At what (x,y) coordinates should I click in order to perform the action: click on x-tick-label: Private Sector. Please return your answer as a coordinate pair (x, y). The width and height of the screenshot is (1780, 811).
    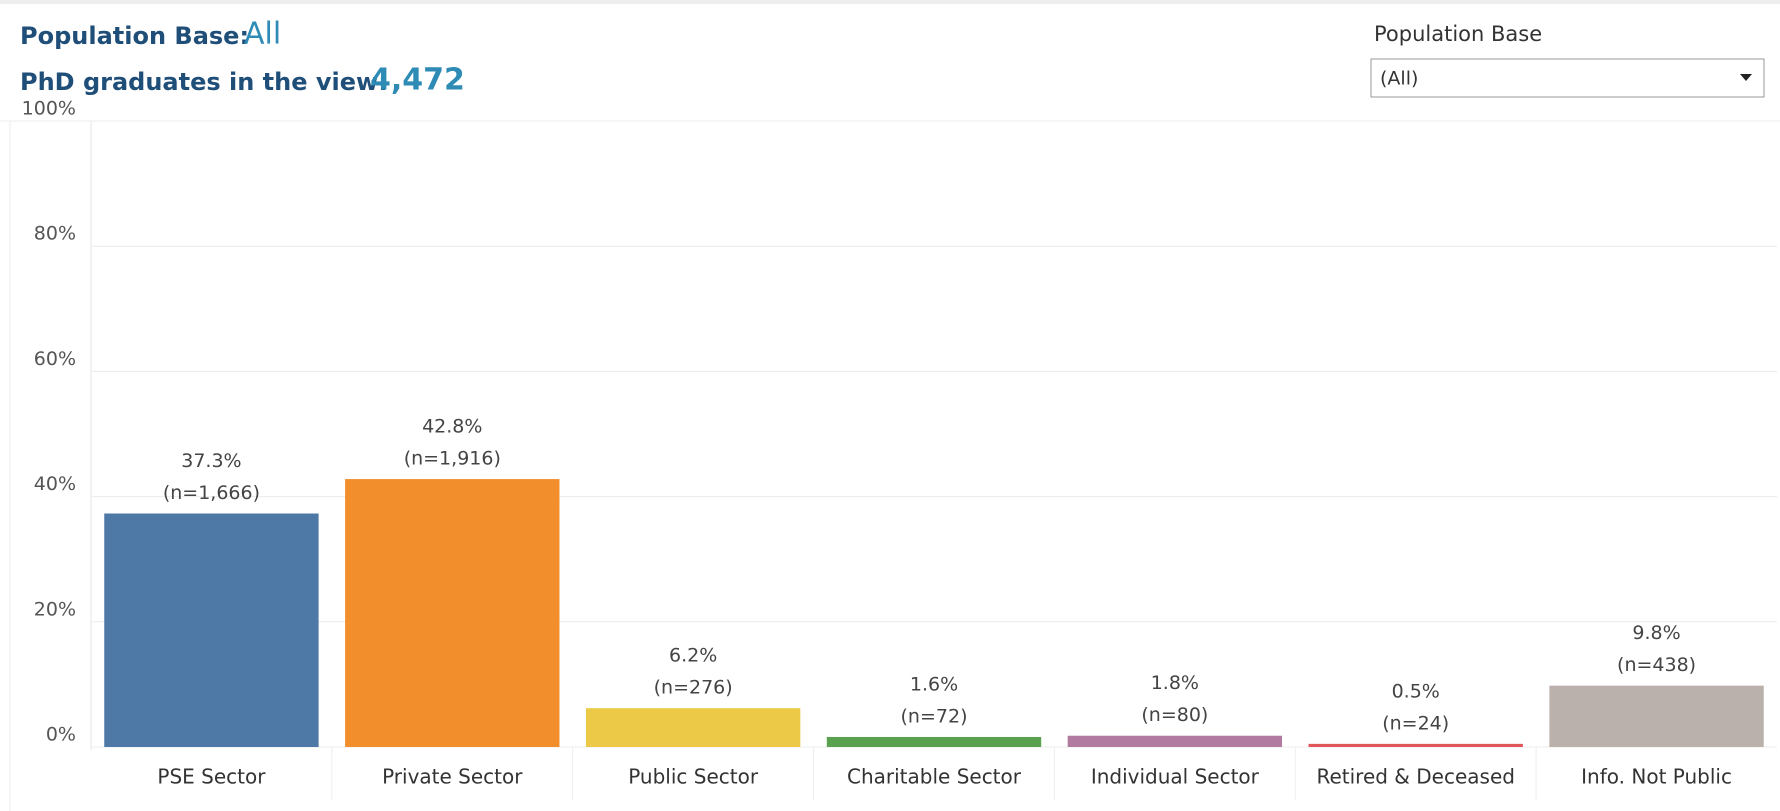
    Looking at the image, I should click on (452, 777).